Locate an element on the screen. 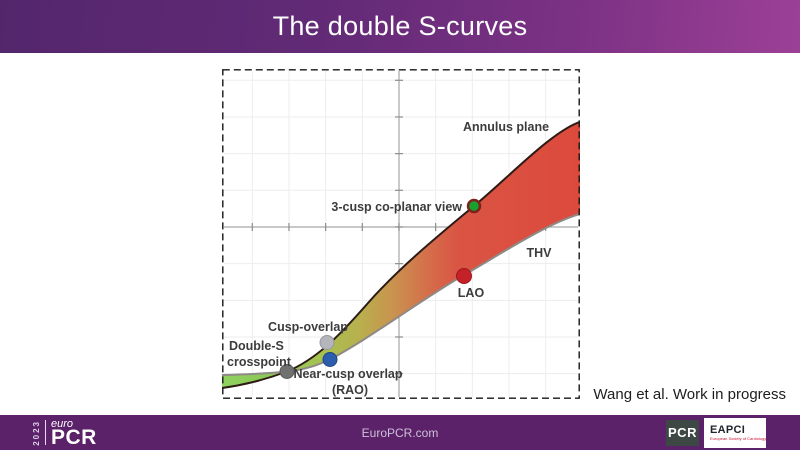 This screenshot has width=800, height=450. marker-near-cusp-overlap-rao is located at coordinates (330, 359).